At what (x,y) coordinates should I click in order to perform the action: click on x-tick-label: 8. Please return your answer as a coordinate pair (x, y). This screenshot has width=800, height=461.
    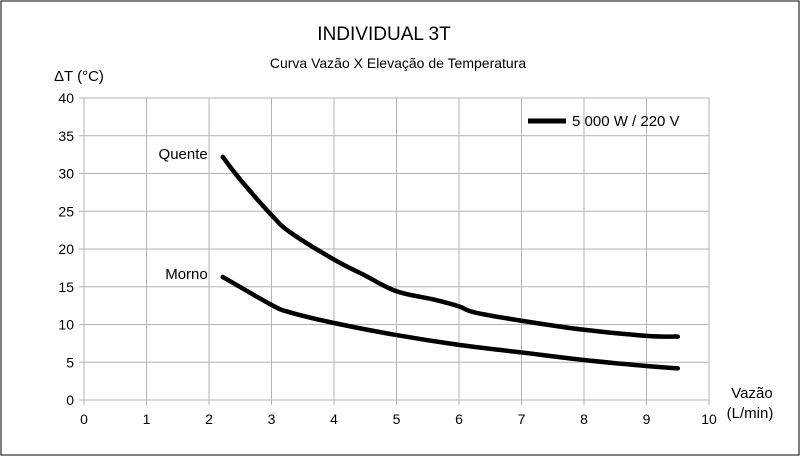
    Looking at the image, I should click on (584, 419).